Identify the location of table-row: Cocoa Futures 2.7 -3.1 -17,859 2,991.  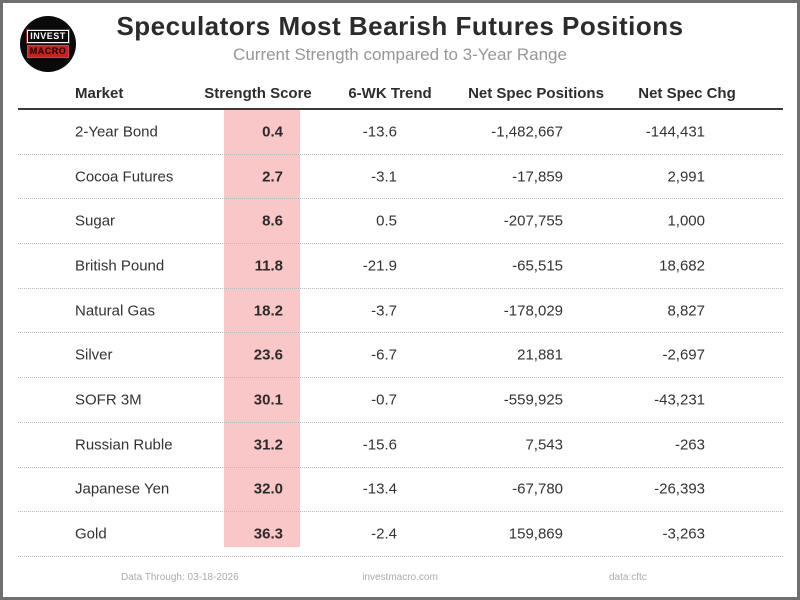
(400, 177).